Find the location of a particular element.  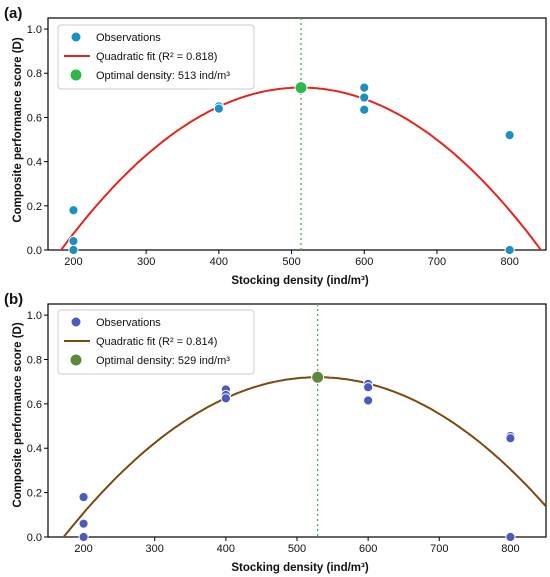

panel-label: (b) is located at coordinates (13, 299).